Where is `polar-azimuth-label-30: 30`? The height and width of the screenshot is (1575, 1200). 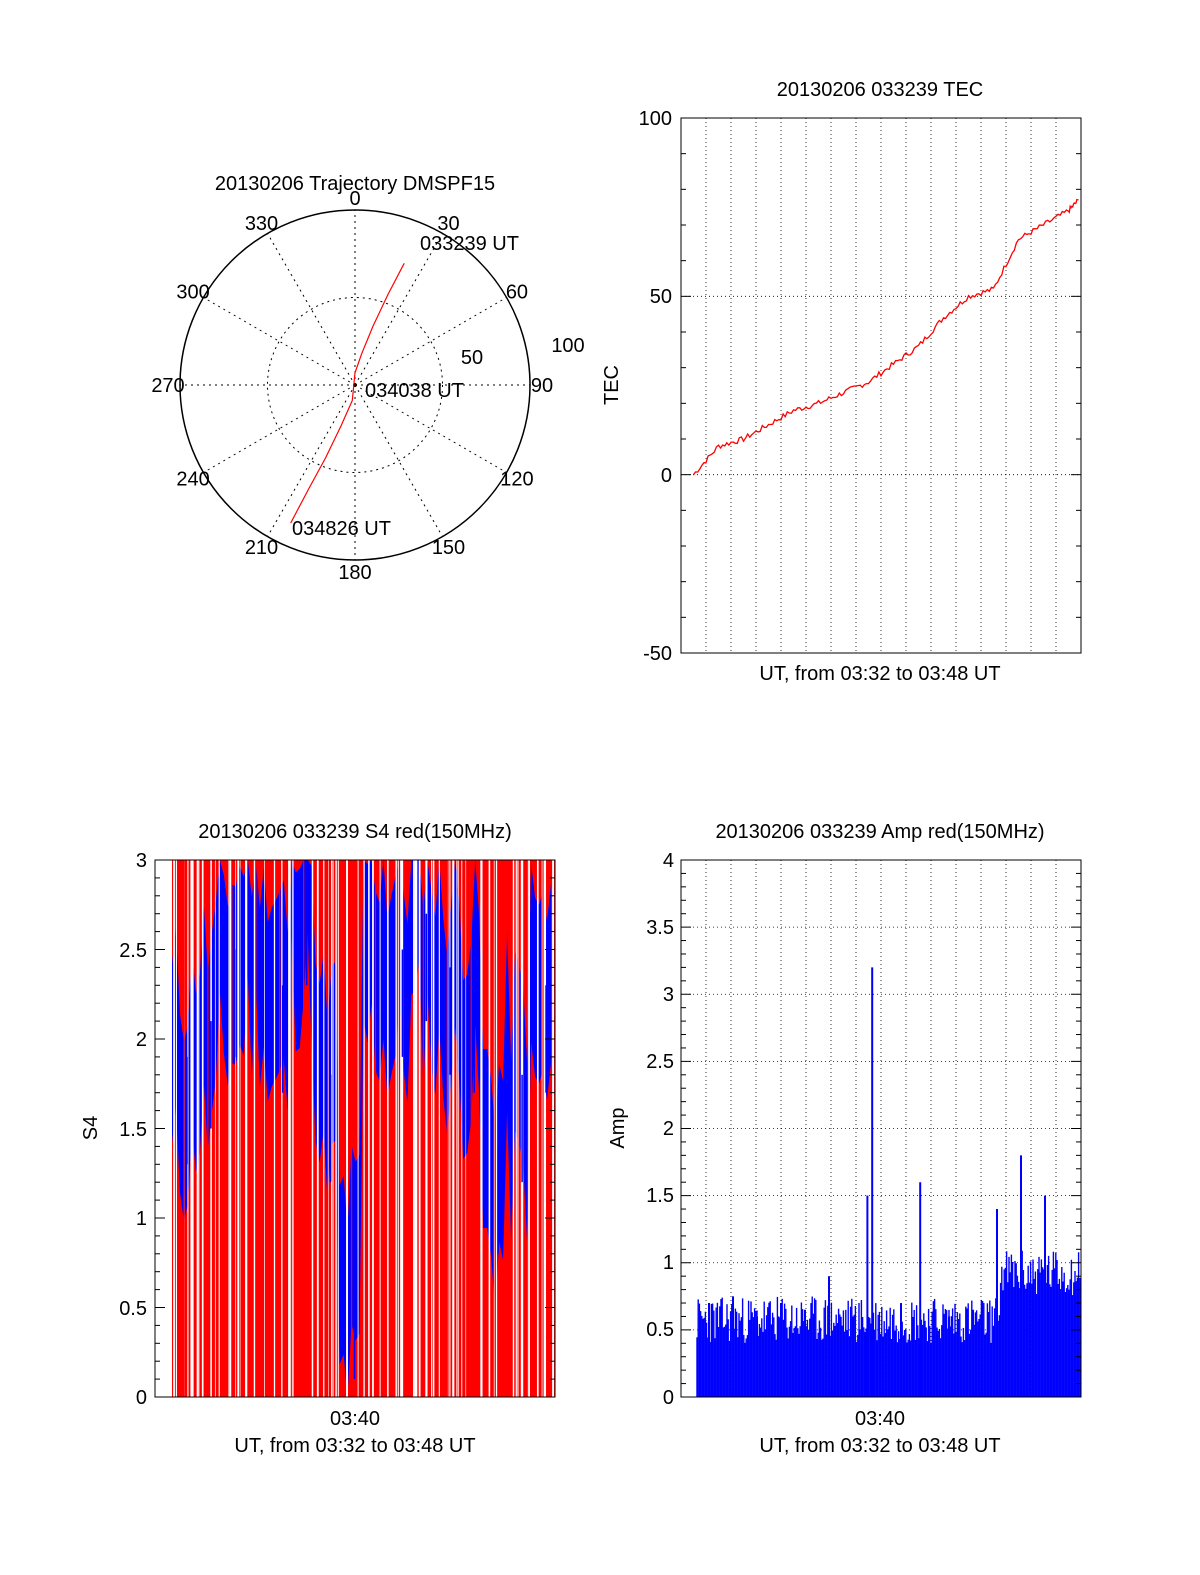
polar-azimuth-label-30: 30 is located at coordinates (448, 224).